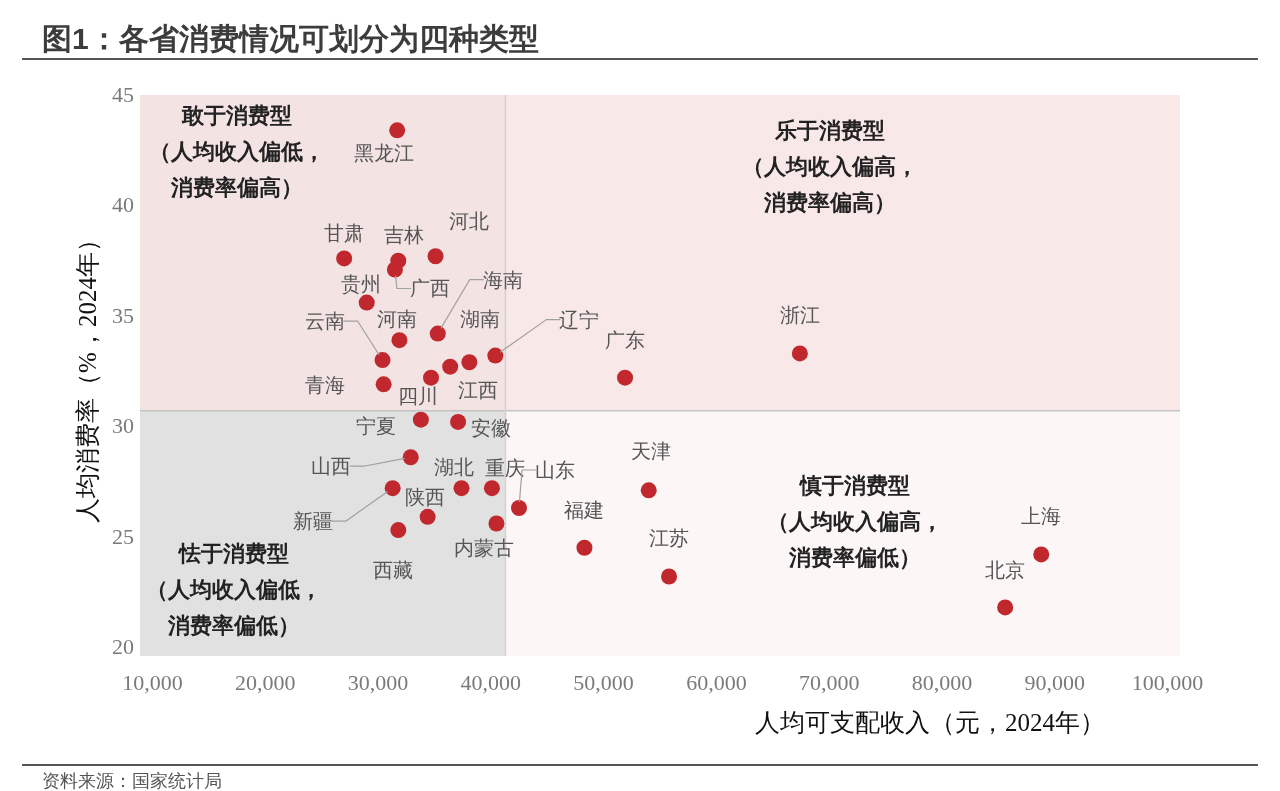 The height and width of the screenshot is (791, 1280). Describe the element at coordinates (404, 234) in the screenshot. I see `annotation: 吉林` at that location.